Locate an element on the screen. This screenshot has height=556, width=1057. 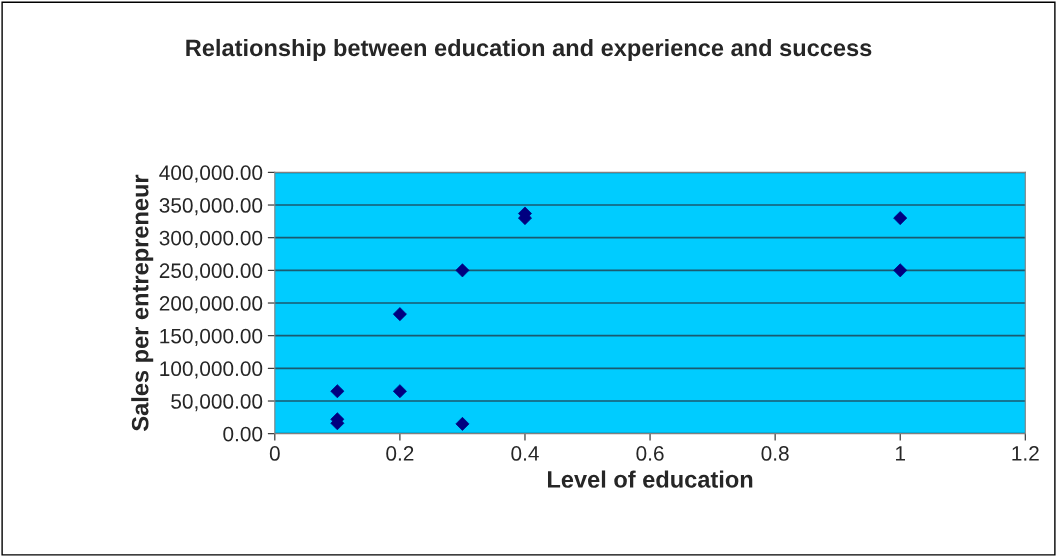
y-tick-label: 150,000.00 is located at coordinates (211, 337).